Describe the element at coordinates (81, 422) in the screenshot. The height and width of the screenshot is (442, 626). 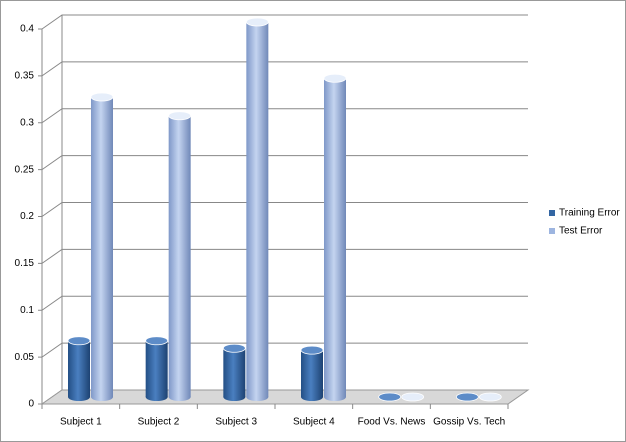
I see `x-tick-label: Subject 1` at that location.